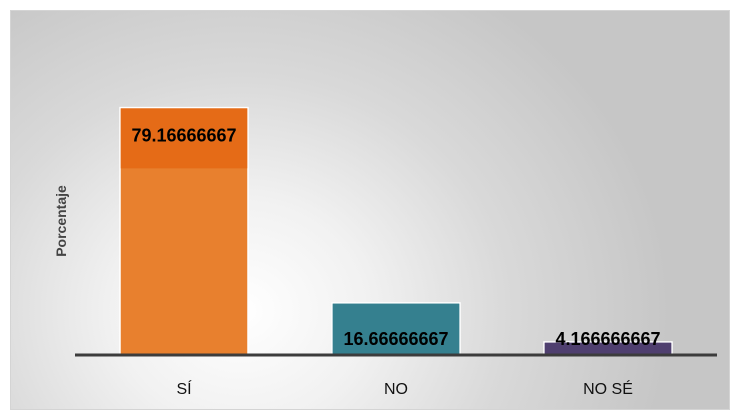 The width and height of the screenshot is (730, 410). Describe the element at coordinates (396, 389) in the screenshot. I see `x-tick-label-no: NO` at that location.